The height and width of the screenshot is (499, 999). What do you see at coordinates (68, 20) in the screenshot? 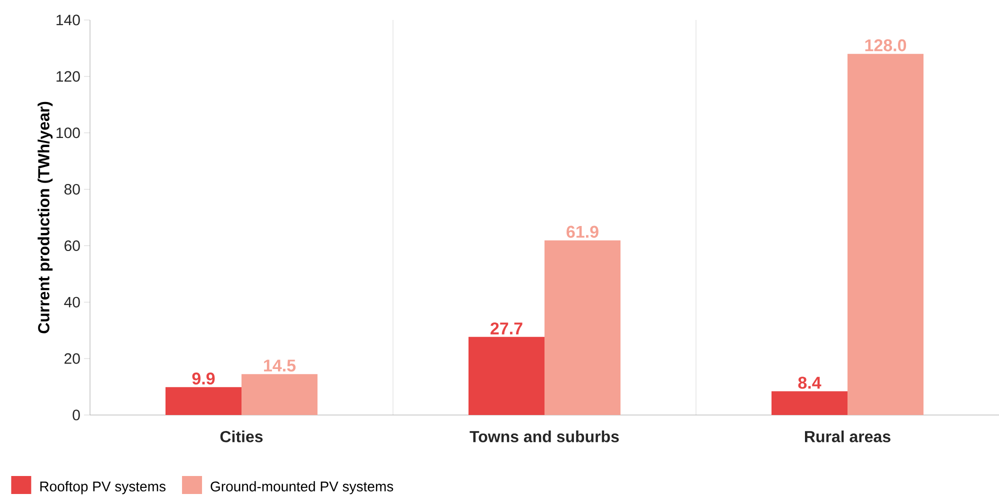
I see `y-tick-label: 140` at bounding box center [68, 20].